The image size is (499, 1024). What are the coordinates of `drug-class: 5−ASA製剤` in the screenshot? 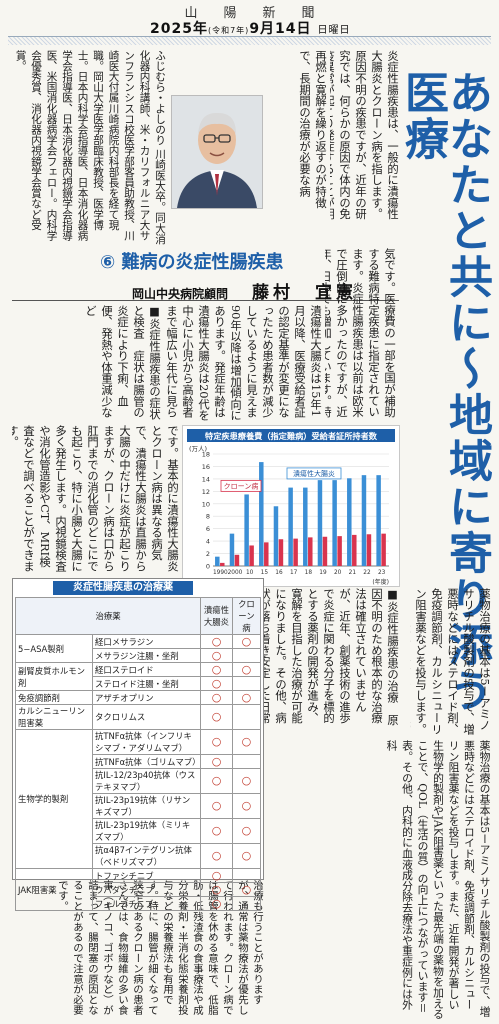 It's located at (54, 648).